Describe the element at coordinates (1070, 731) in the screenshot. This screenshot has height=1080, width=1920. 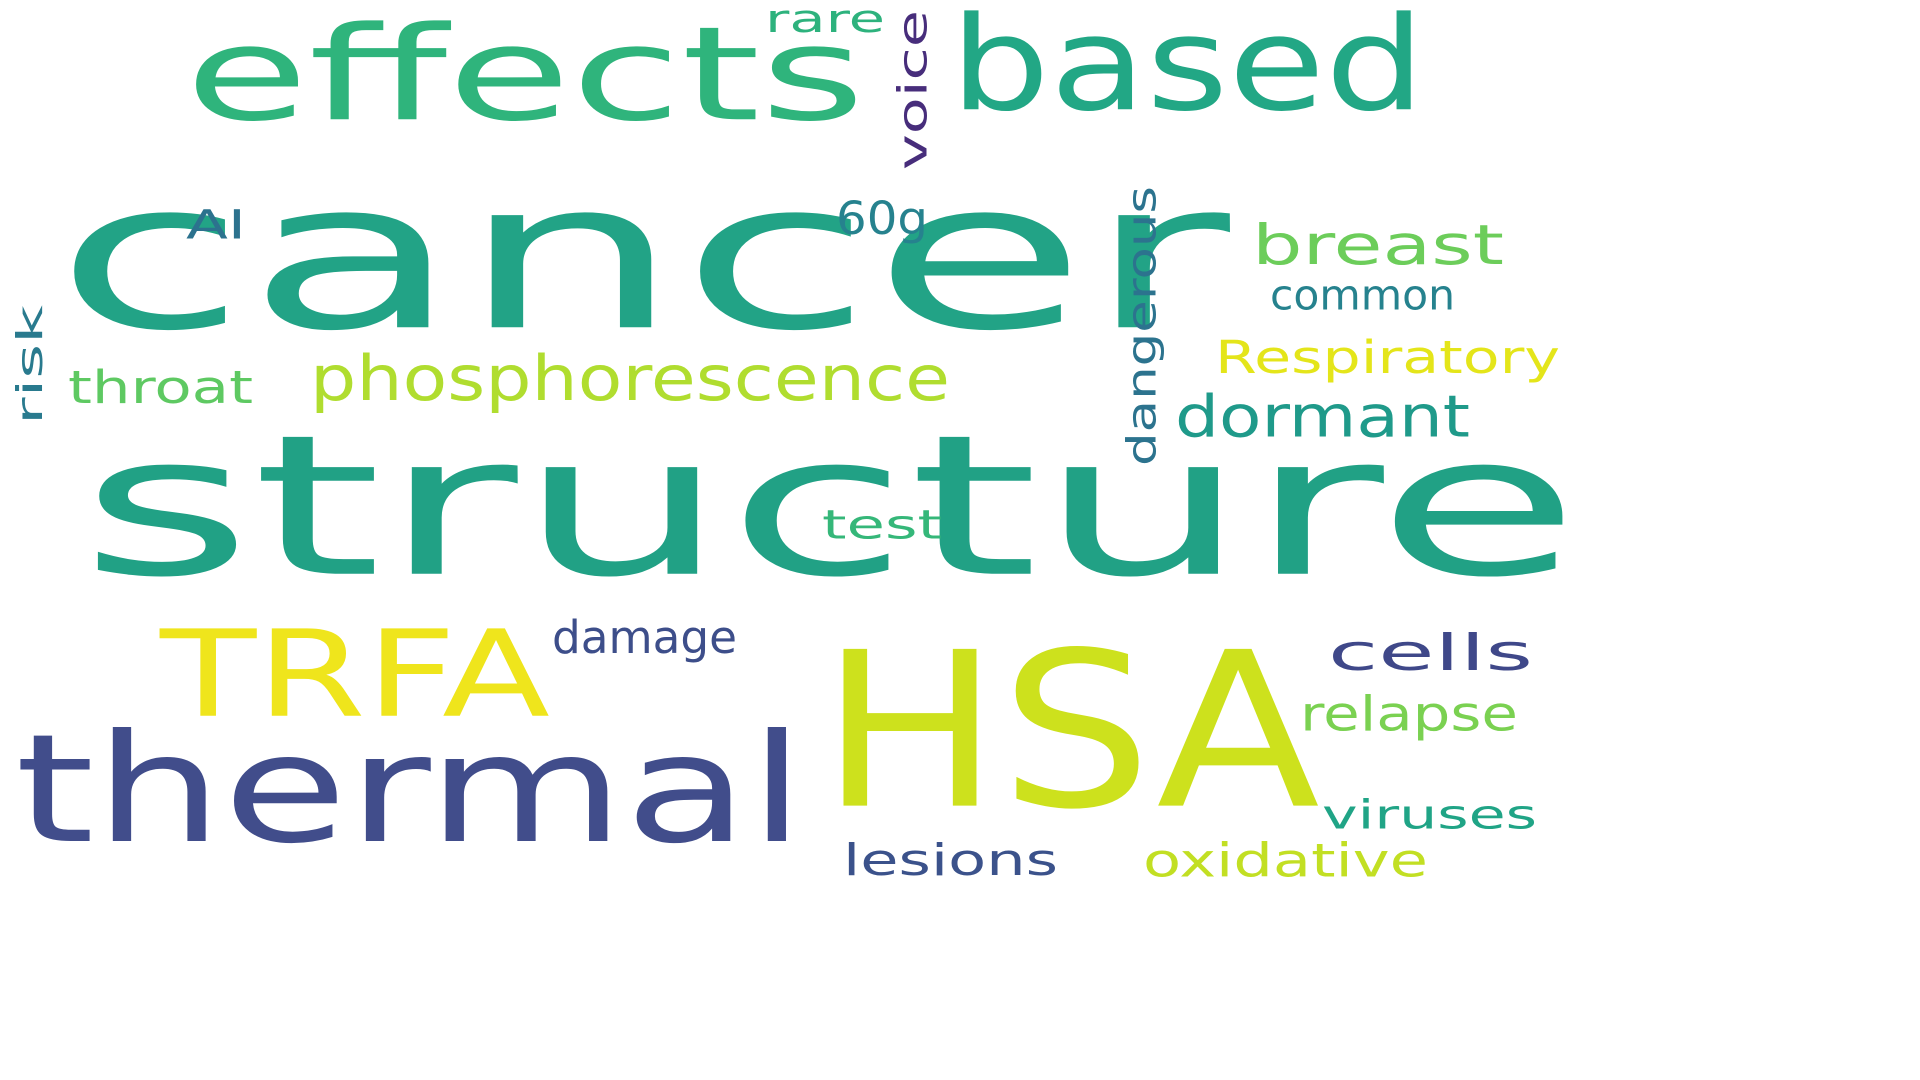
I see `word-hsa: HSA` at that location.